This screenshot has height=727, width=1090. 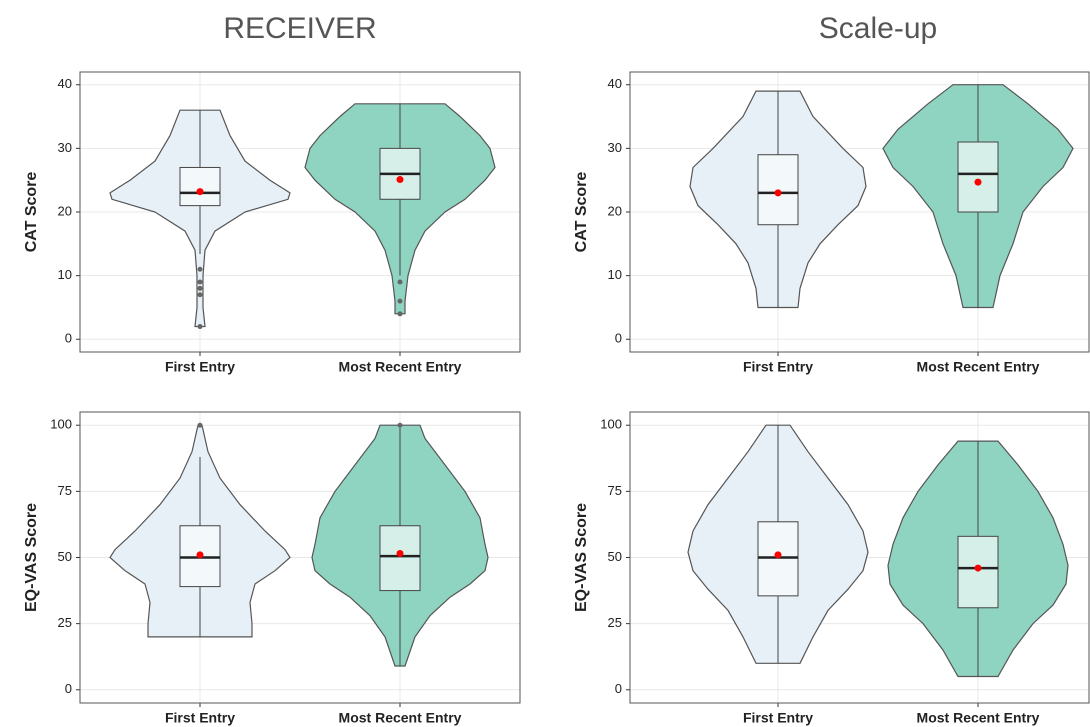 What do you see at coordinates (878, 28) in the screenshot?
I see `panel-title: Scale-up` at bounding box center [878, 28].